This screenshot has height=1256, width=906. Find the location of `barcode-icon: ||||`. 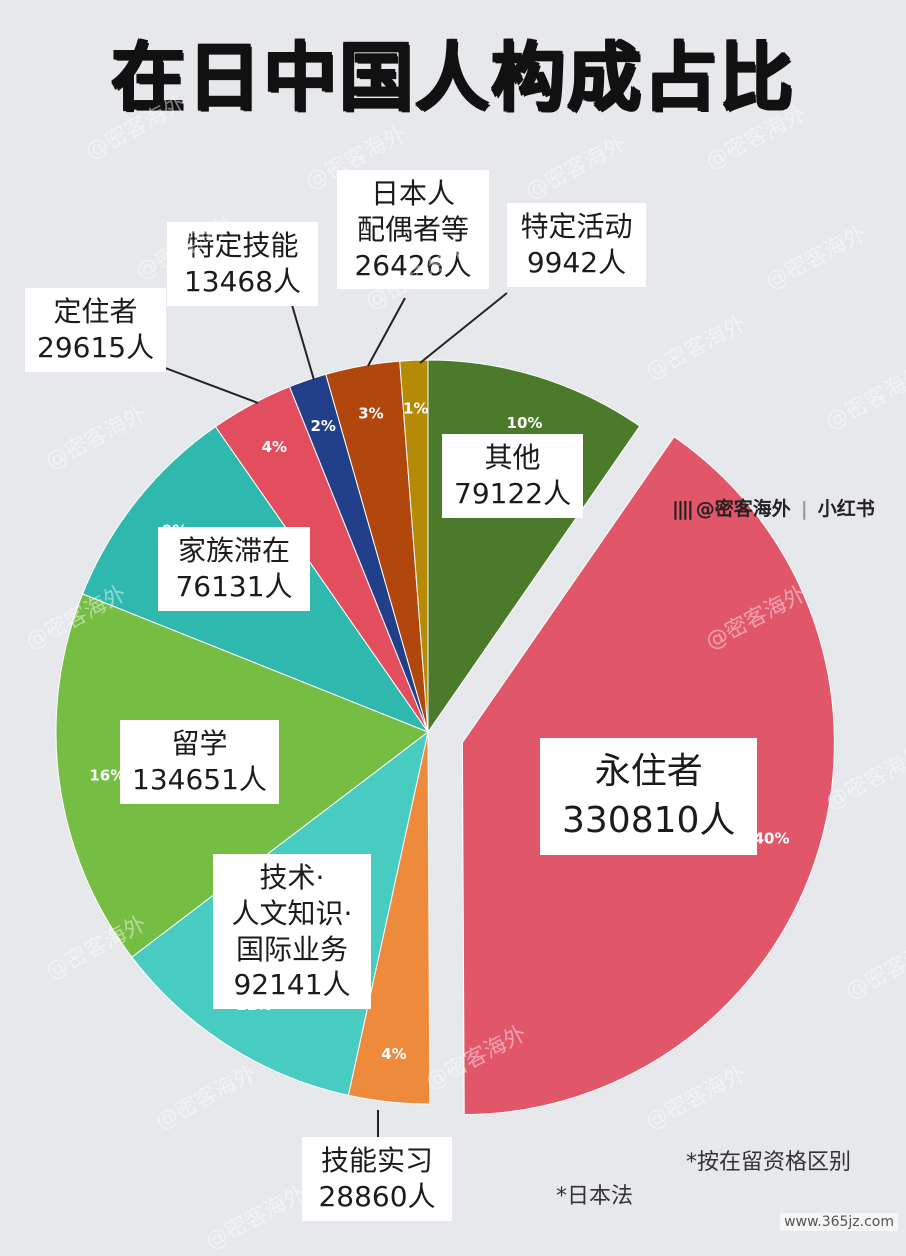

barcode-icon: |||| is located at coordinates (683, 509).